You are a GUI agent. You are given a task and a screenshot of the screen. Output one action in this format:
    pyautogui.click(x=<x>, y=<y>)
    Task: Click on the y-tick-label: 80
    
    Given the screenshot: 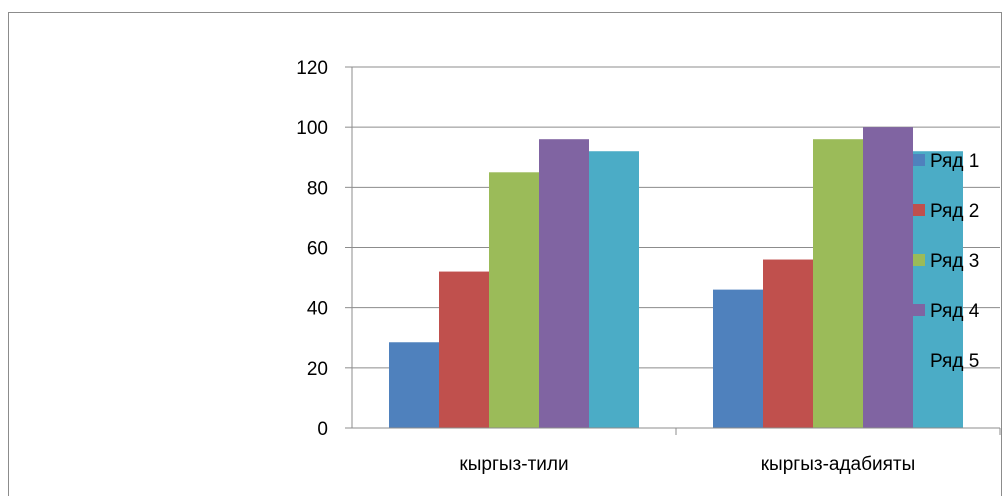 What is the action you would take?
    pyautogui.click(x=317, y=188)
    